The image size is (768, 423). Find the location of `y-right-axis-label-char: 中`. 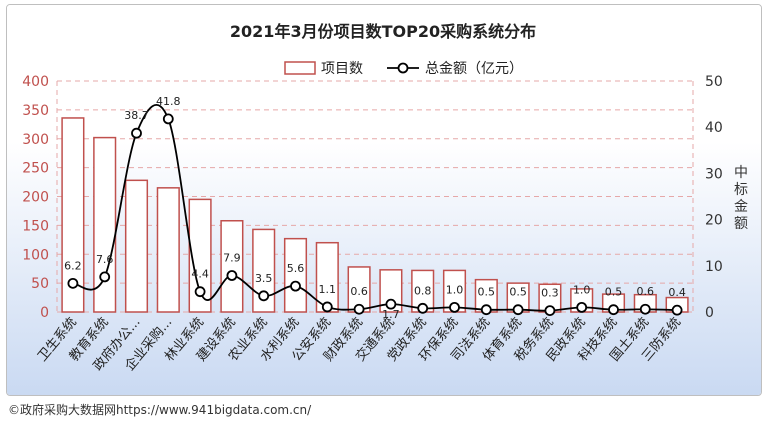

y-right-axis-label-char: 中 is located at coordinates (741, 173).